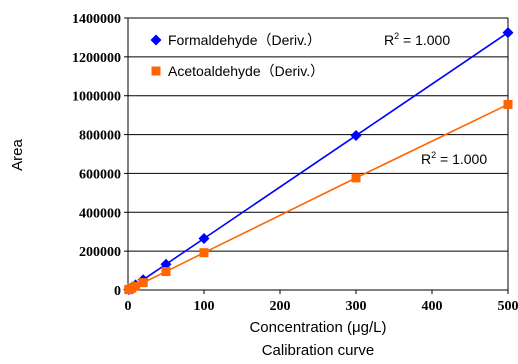 The image size is (518, 364). I want to click on y-tick-label-4: 800000, so click(100, 136).